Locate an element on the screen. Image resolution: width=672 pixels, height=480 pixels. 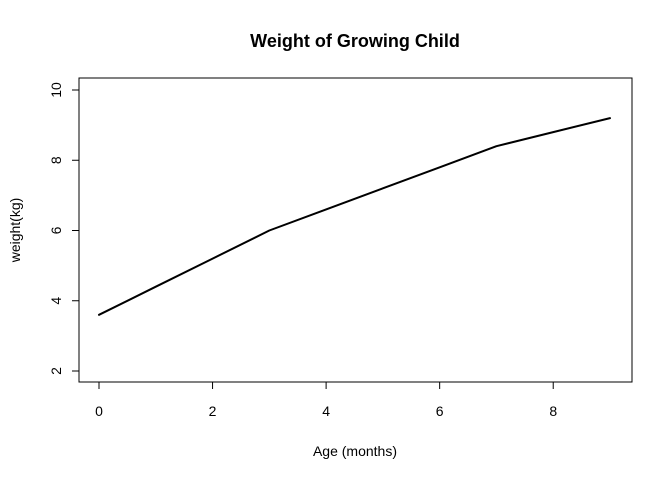
y-tick-label: 10 is located at coordinates (56, 90).